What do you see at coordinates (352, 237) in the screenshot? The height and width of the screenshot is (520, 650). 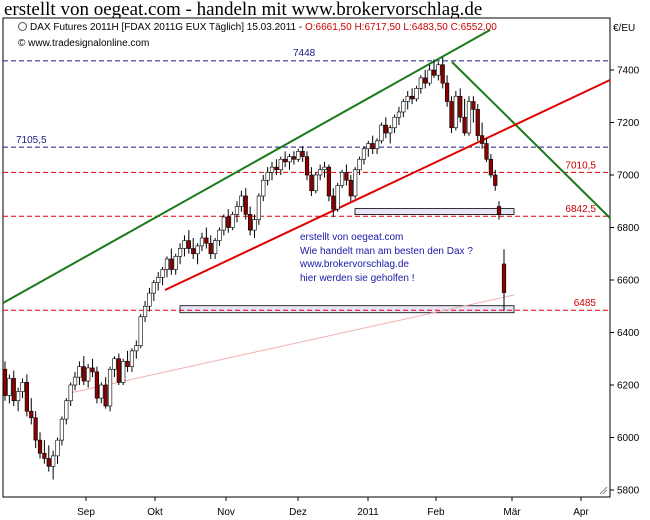 I see `annotation-line: erstellt von oegeat.com` at bounding box center [352, 237].